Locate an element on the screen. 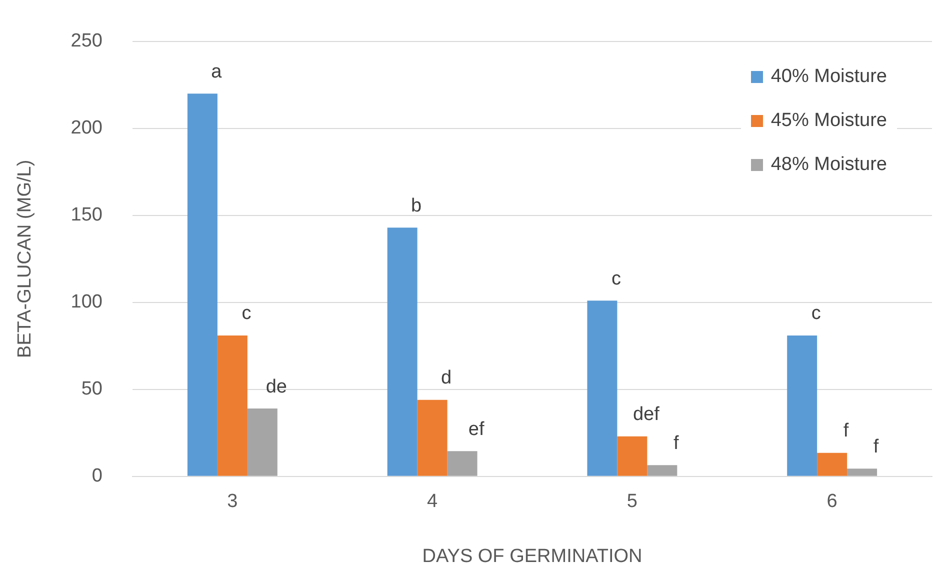 The image size is (952, 580). x-tick-label: 5 is located at coordinates (632, 501).